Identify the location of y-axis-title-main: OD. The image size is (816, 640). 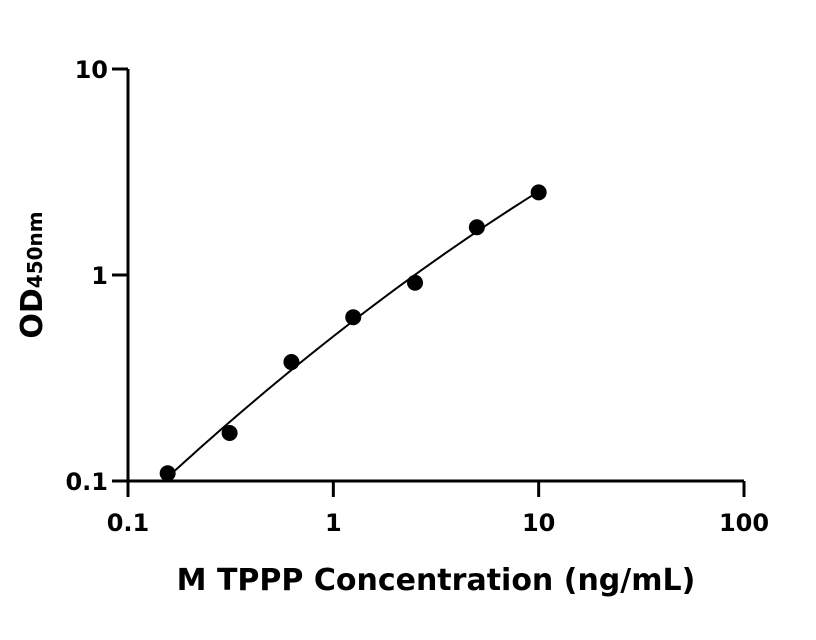
(32, 313).